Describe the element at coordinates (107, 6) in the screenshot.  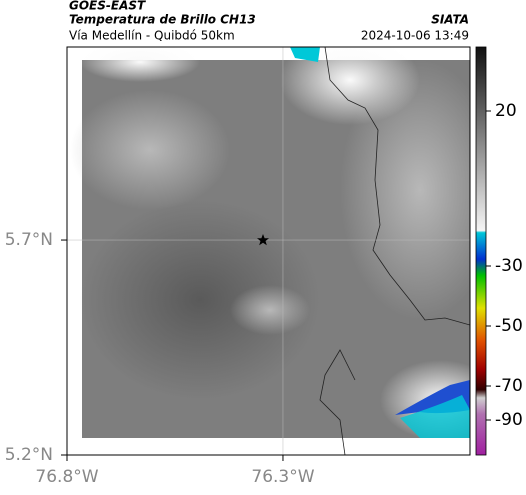
I see `source: GOES-EAST` at that location.